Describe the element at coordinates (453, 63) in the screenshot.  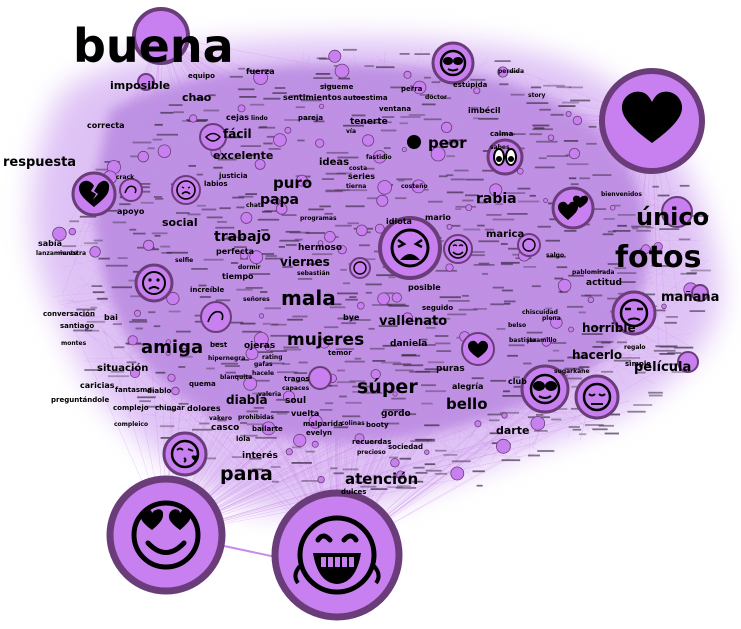
I see `see-no-evil-monkey-icon` at that location.